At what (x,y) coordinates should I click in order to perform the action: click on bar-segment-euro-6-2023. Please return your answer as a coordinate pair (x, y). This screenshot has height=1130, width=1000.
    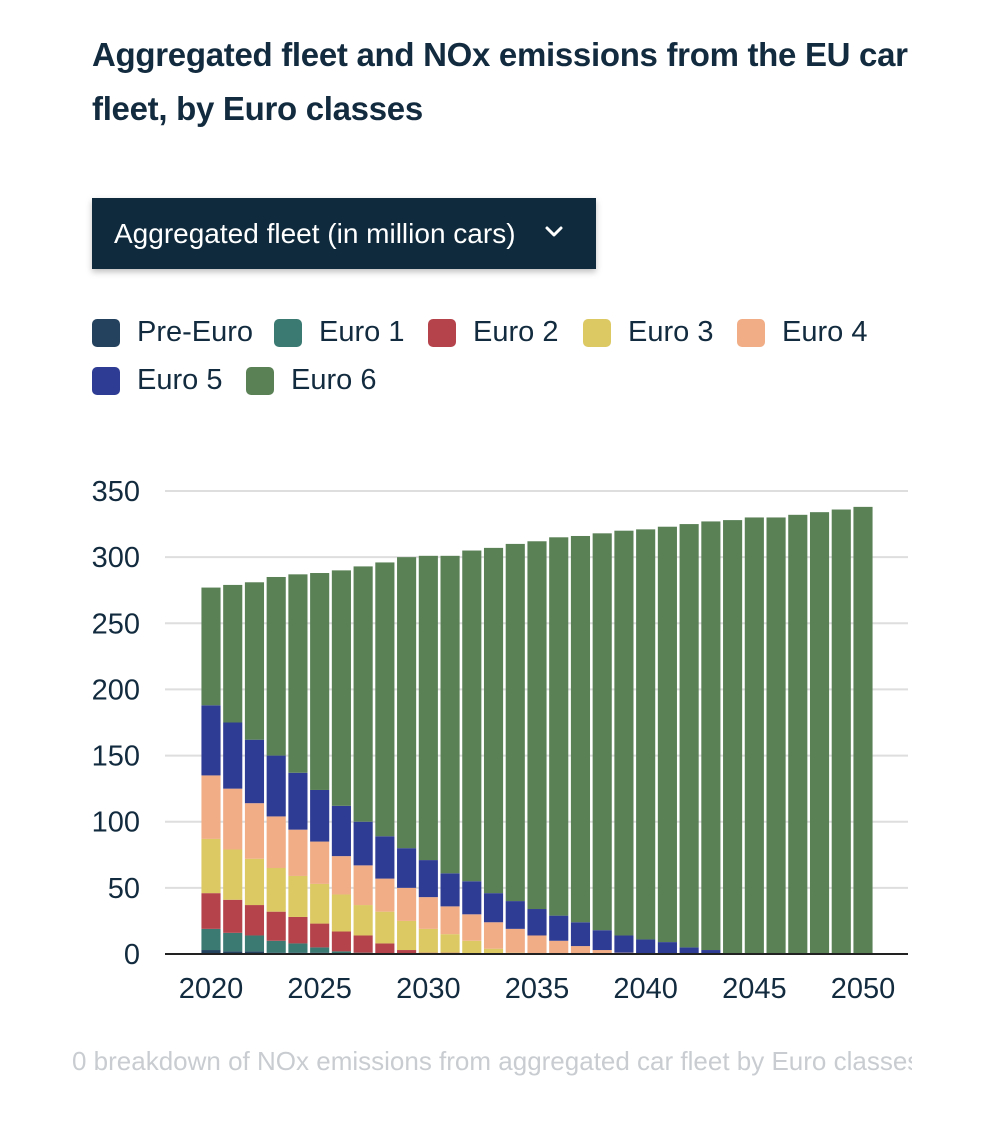
    Looking at the image, I should click on (276, 666).